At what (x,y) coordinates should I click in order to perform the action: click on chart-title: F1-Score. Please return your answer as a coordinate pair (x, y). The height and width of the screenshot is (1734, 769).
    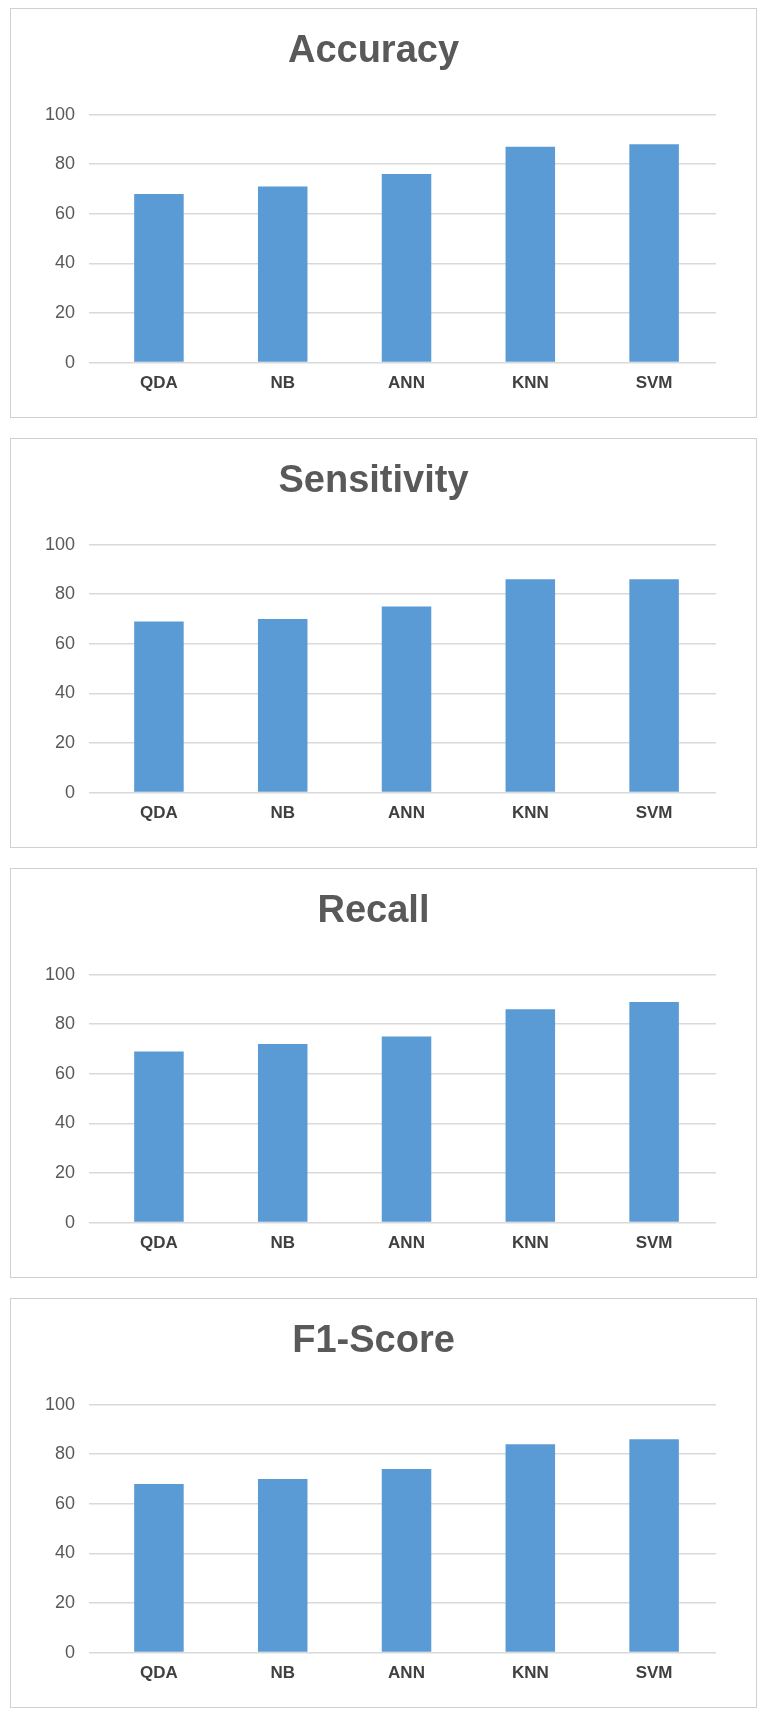
    Looking at the image, I should click on (373, 1339).